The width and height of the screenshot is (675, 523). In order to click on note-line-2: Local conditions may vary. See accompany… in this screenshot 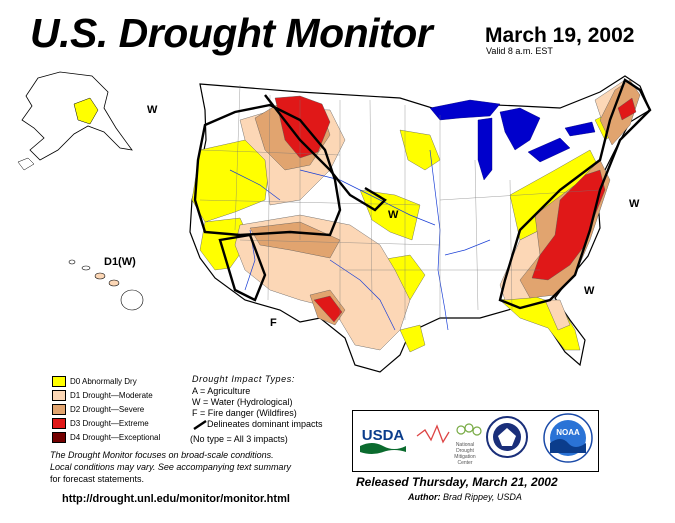, I will do `click(170, 467)`.